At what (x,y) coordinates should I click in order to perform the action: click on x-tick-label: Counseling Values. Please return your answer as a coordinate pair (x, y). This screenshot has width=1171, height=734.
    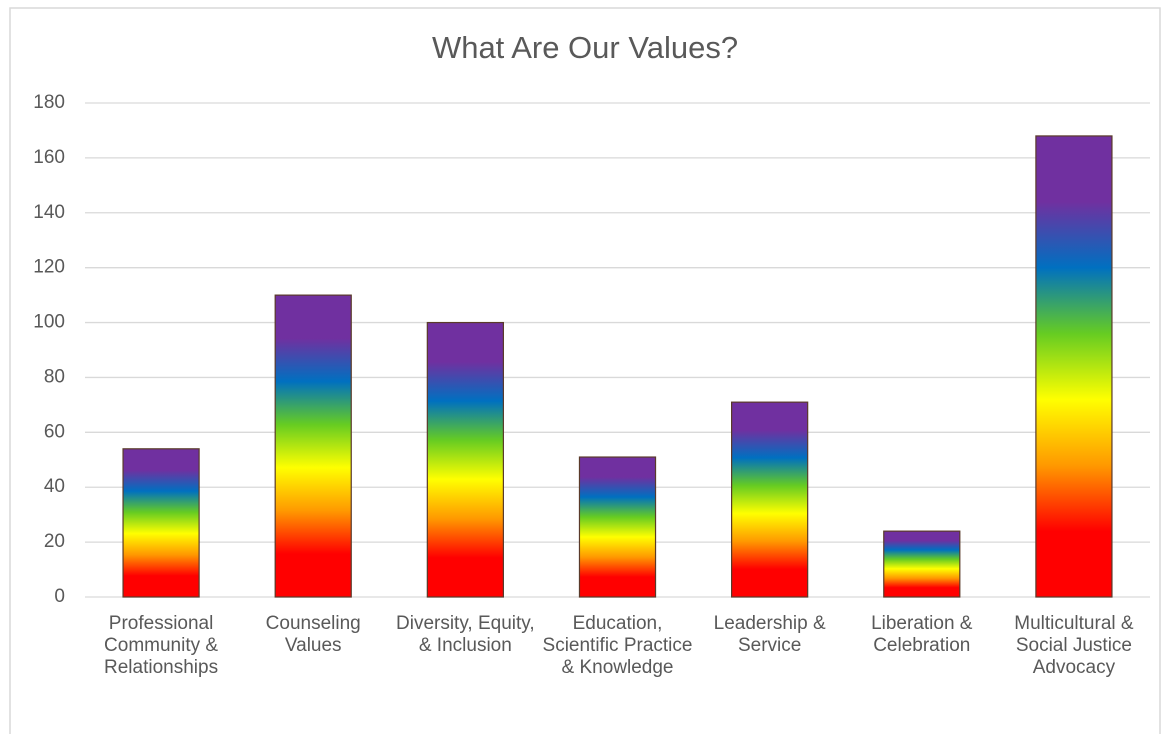
    Looking at the image, I should click on (313, 634).